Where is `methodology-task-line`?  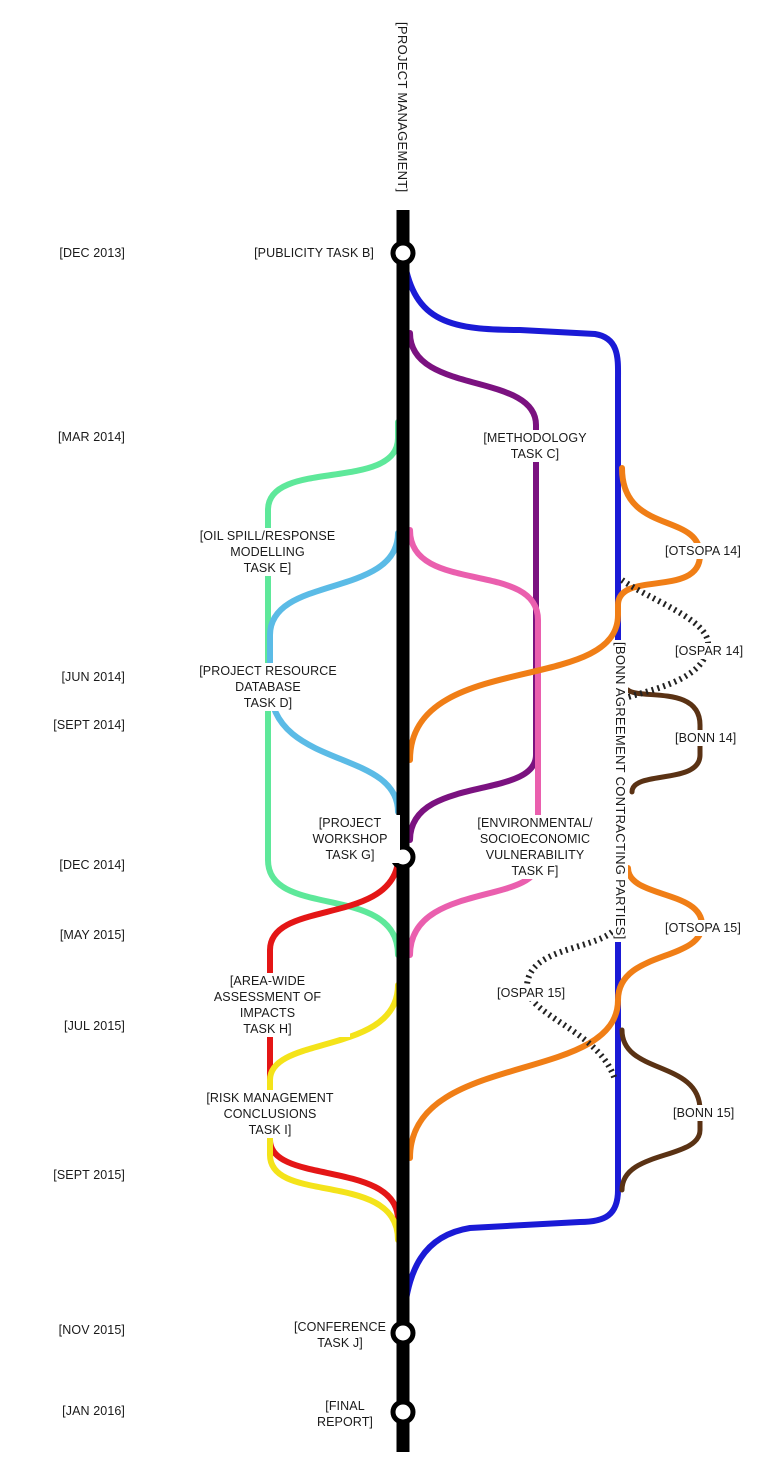 methodology-task-line is located at coordinates (473, 586).